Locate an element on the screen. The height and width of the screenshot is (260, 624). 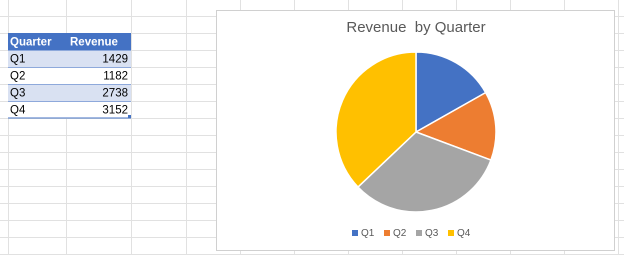
data-table: Quarter Revenue Q1 1429 Q2 1182 Q3 2738 Q4 3152 is located at coordinates (69, 76).